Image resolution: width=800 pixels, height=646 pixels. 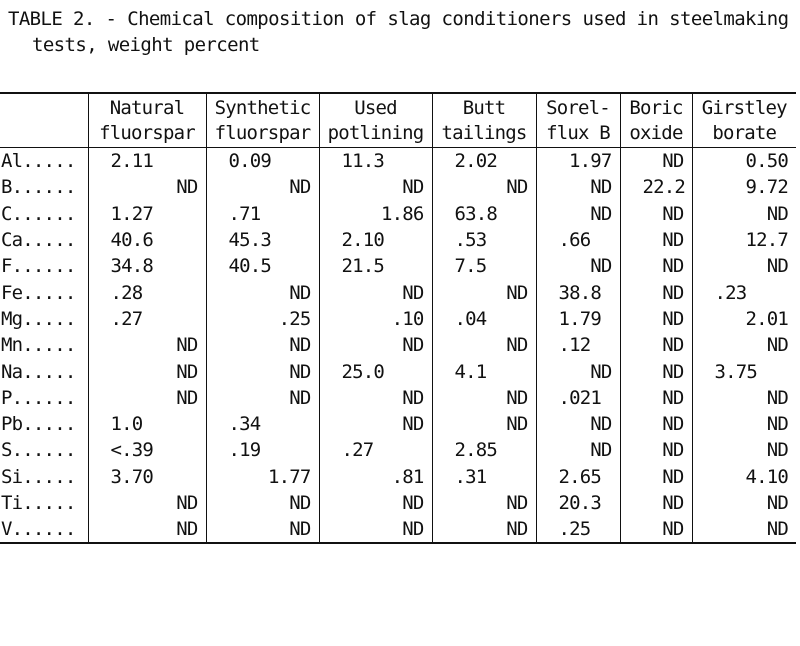 I want to click on table-row: F...... 34.8 40.5 21.5 7.5 ND ND ND, so click(x=398, y=266).